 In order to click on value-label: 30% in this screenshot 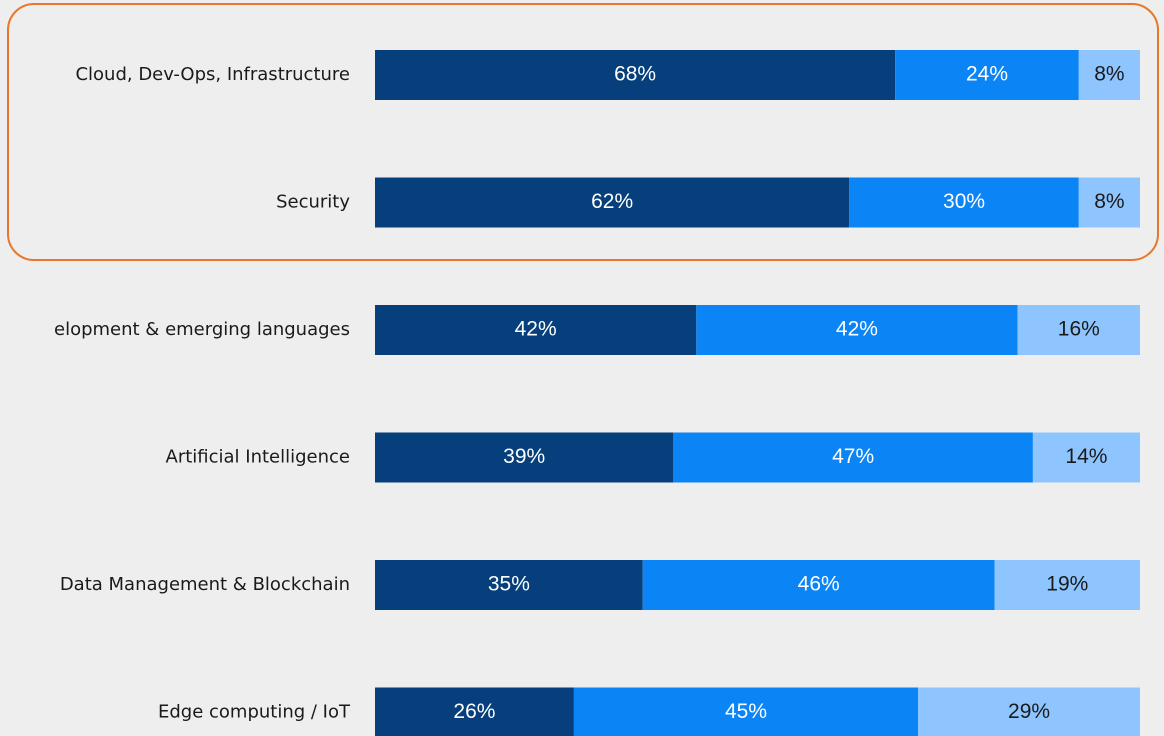, I will do `click(964, 201)`.